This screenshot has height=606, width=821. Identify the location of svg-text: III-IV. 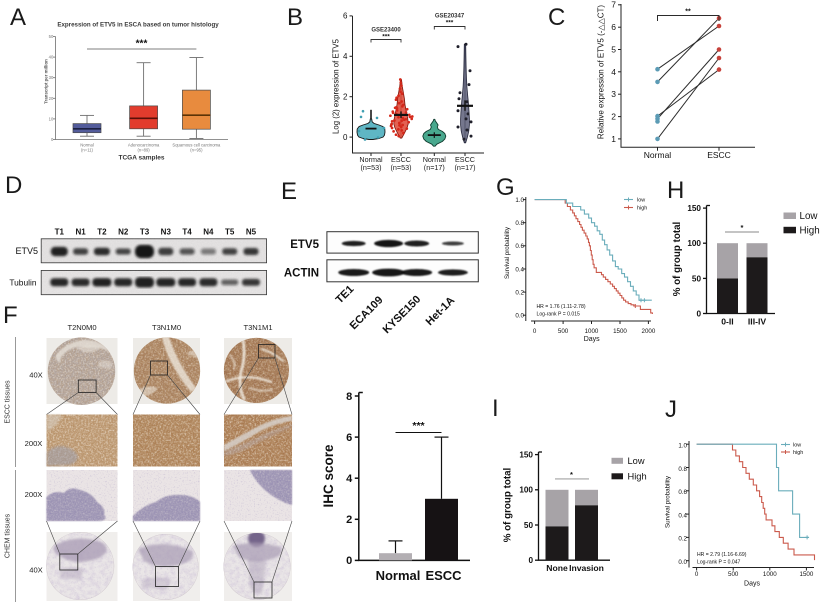
(757, 322).